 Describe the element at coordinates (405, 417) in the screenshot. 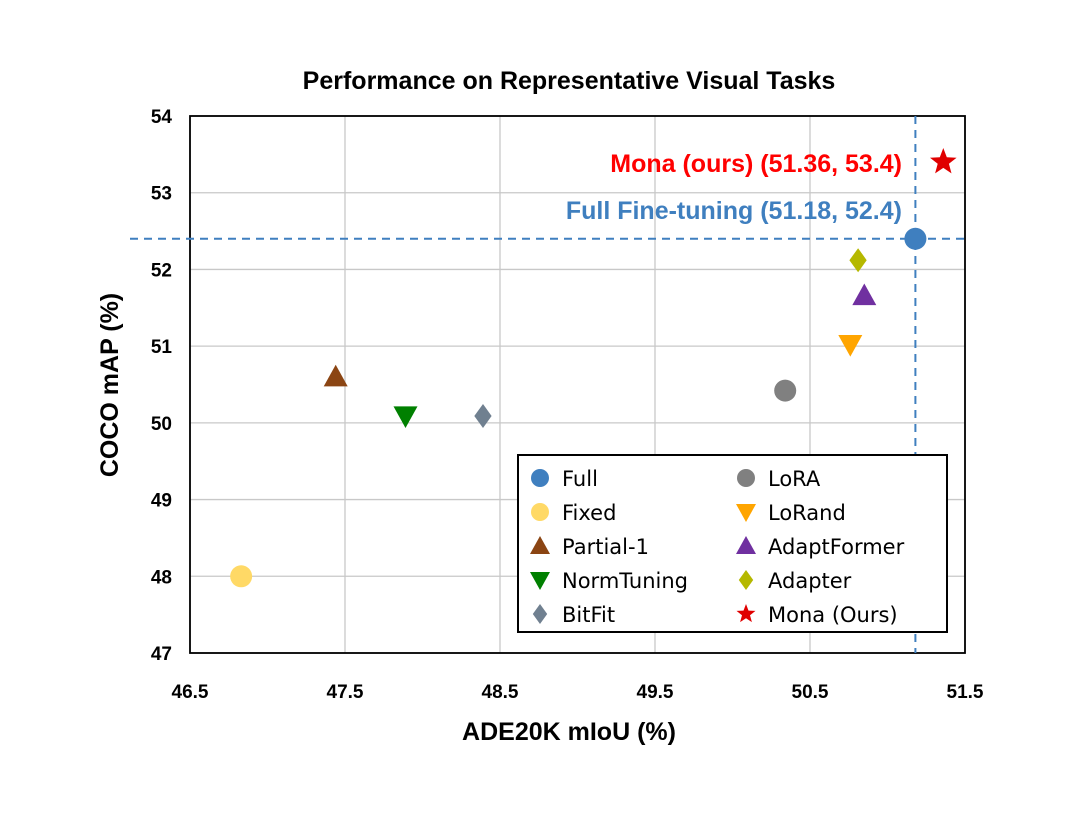

I see `point-normtuning` at that location.